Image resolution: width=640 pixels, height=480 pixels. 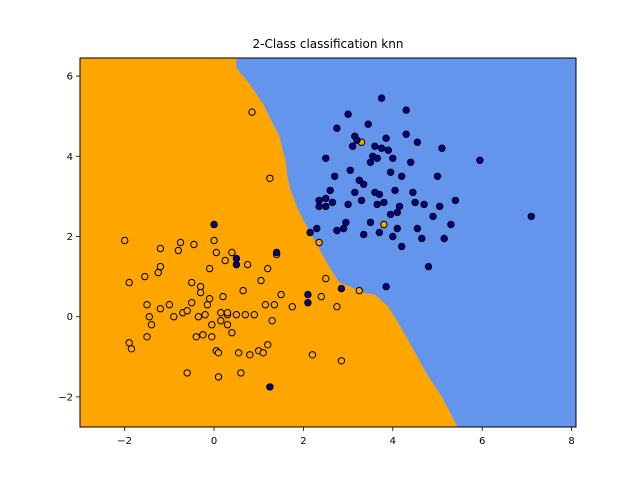 What do you see at coordinates (214, 441) in the screenshot?
I see `x-tick-label: 0` at bounding box center [214, 441].